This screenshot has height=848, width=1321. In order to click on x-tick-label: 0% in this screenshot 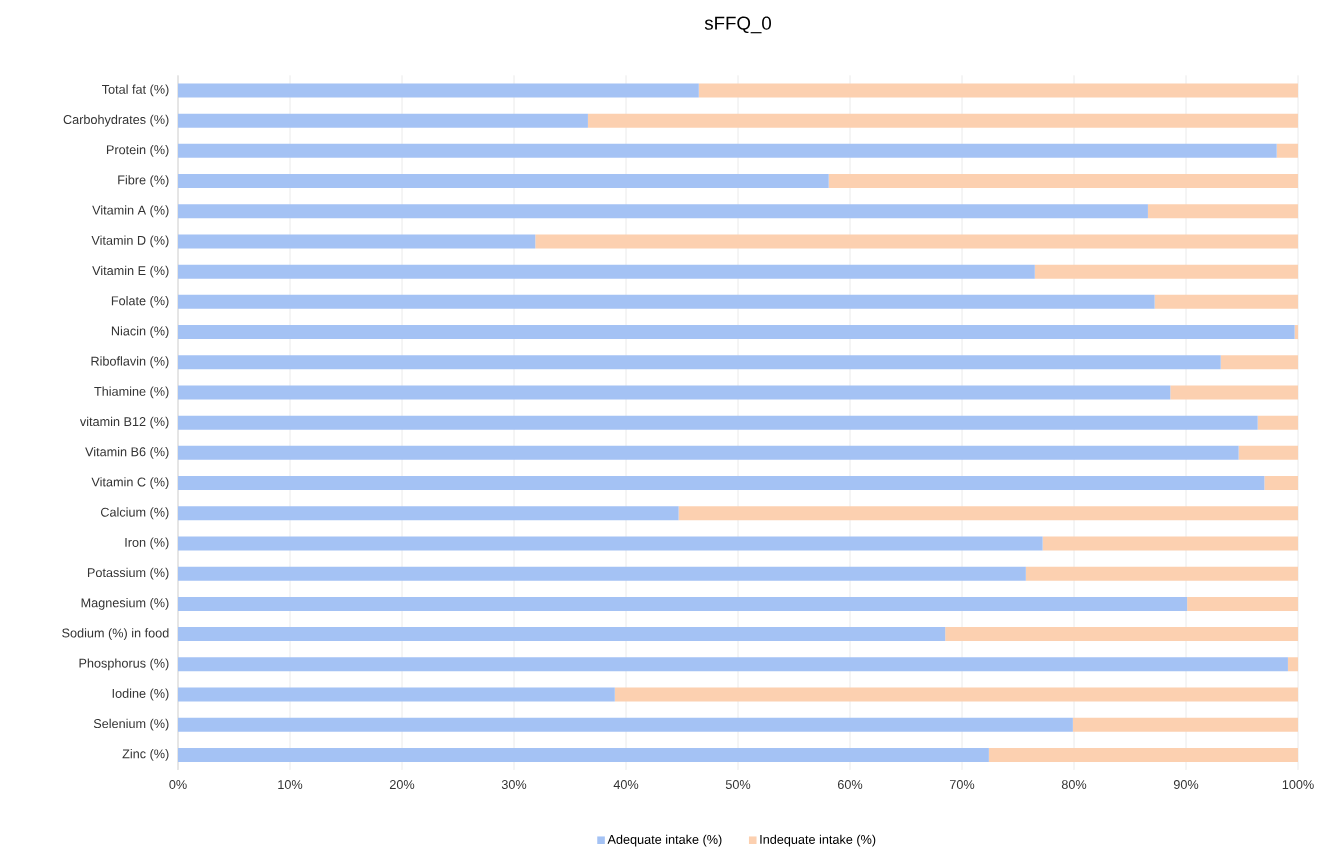, I will do `click(178, 785)`.